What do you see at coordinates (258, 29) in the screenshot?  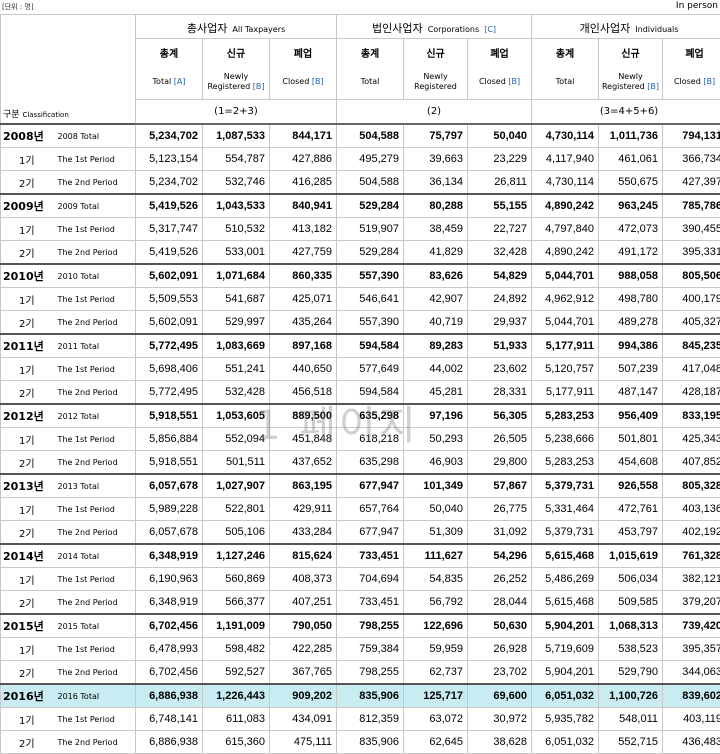 I see `group-name-en: All Taxpayers` at bounding box center [258, 29].